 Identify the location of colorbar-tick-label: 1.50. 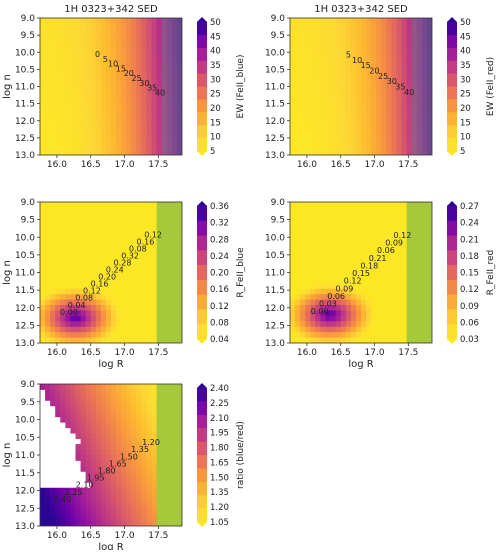
(219, 478).